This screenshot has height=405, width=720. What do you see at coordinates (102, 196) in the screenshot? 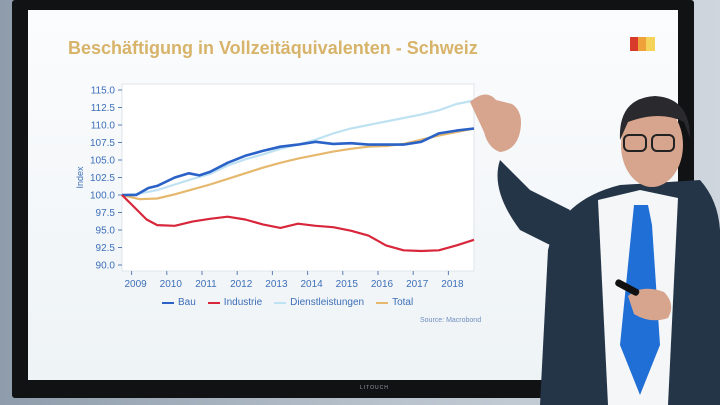
I see `y-tick-label: 100.0` at bounding box center [102, 196].